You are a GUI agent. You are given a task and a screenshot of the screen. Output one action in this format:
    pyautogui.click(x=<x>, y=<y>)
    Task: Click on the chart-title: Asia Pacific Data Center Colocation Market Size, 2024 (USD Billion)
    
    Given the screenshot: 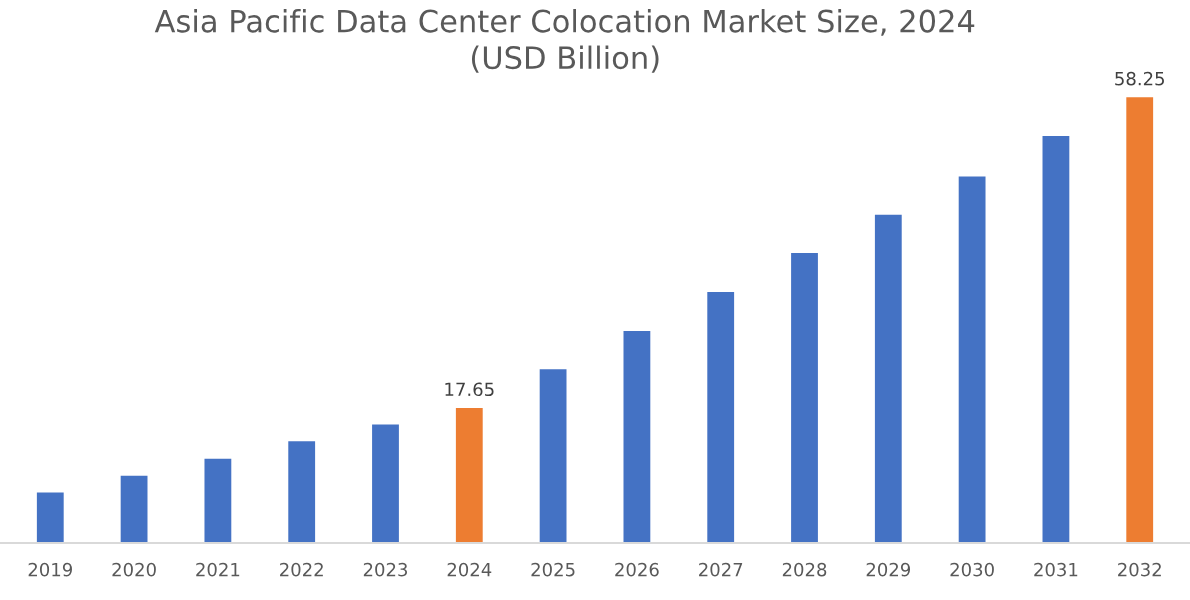 What is the action you would take?
    pyautogui.click(x=564, y=41)
    